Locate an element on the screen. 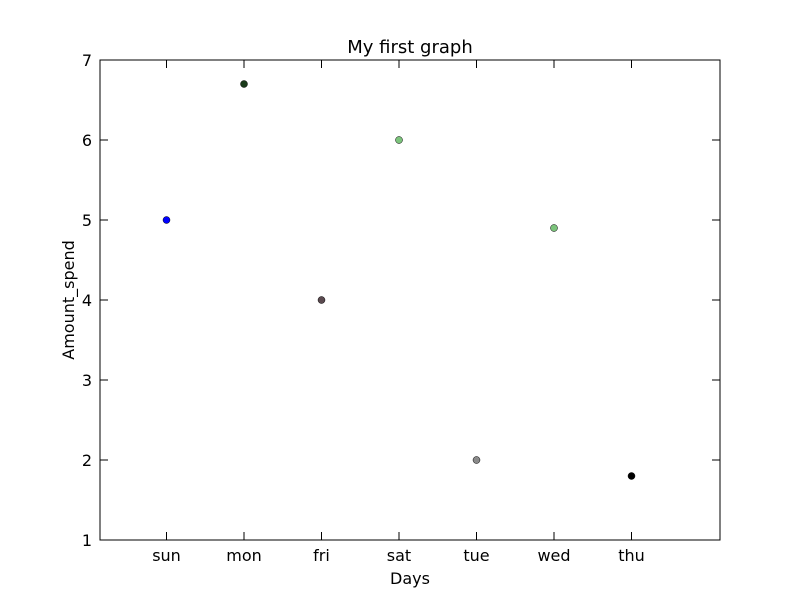 Image resolution: width=800 pixels, height=604 pixels. data-point-mon is located at coordinates (244, 84).